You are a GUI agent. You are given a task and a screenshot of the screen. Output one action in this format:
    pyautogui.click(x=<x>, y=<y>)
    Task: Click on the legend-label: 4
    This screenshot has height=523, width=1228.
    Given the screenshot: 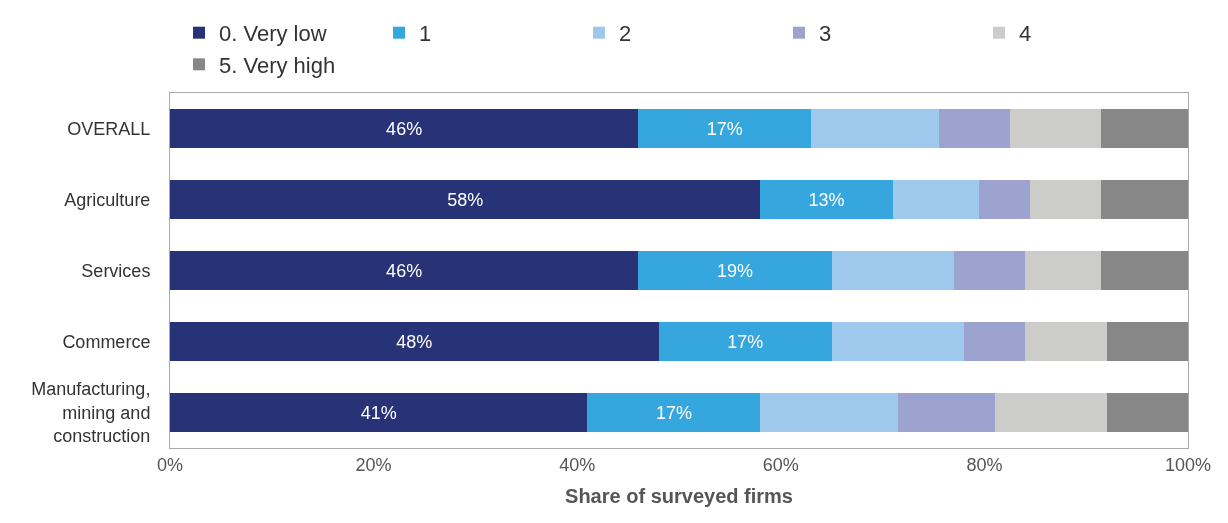 What is the action you would take?
    pyautogui.click(x=1025, y=34)
    